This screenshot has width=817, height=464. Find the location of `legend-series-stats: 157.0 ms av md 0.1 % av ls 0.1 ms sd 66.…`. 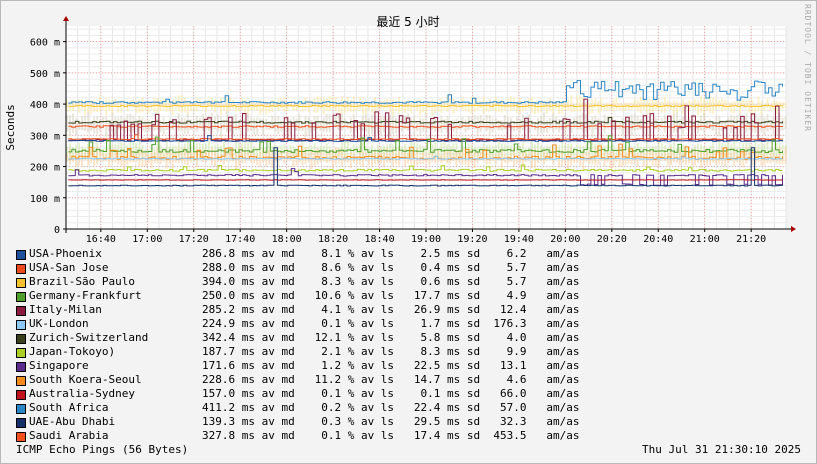

legend-series-stats: 157.0 ms av md 0.1 % av ls 0.1 ms sd 66.… is located at coordinates (391, 393).